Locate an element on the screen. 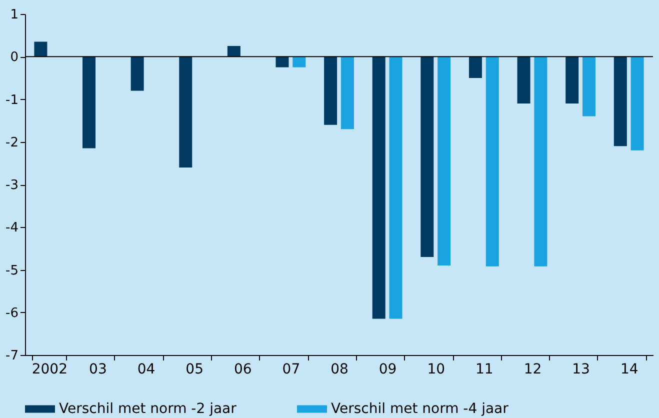  x-tick-label: 04 is located at coordinates (146, 370).